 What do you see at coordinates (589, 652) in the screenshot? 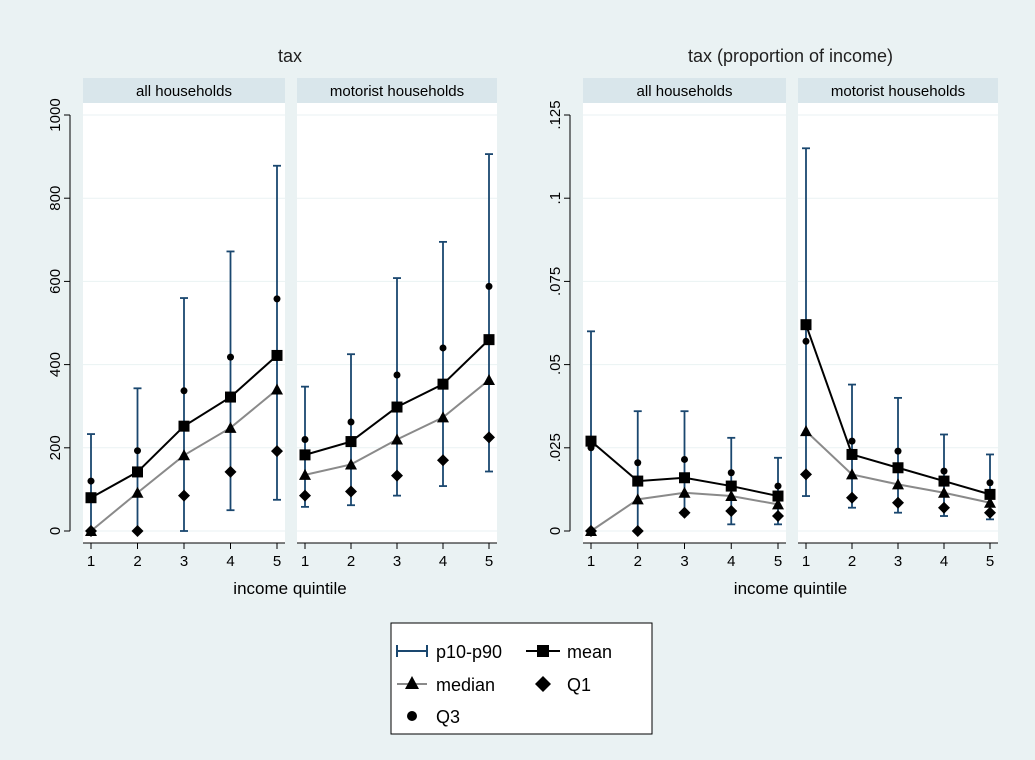
I see `legend-label-mean: mean` at bounding box center [589, 652].